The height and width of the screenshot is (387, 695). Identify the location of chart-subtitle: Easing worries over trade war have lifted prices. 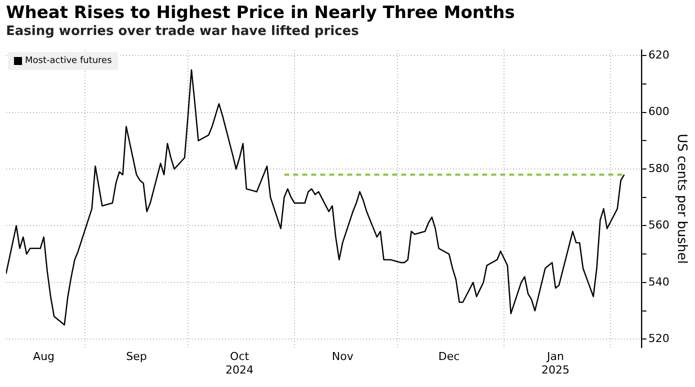
(182, 31).